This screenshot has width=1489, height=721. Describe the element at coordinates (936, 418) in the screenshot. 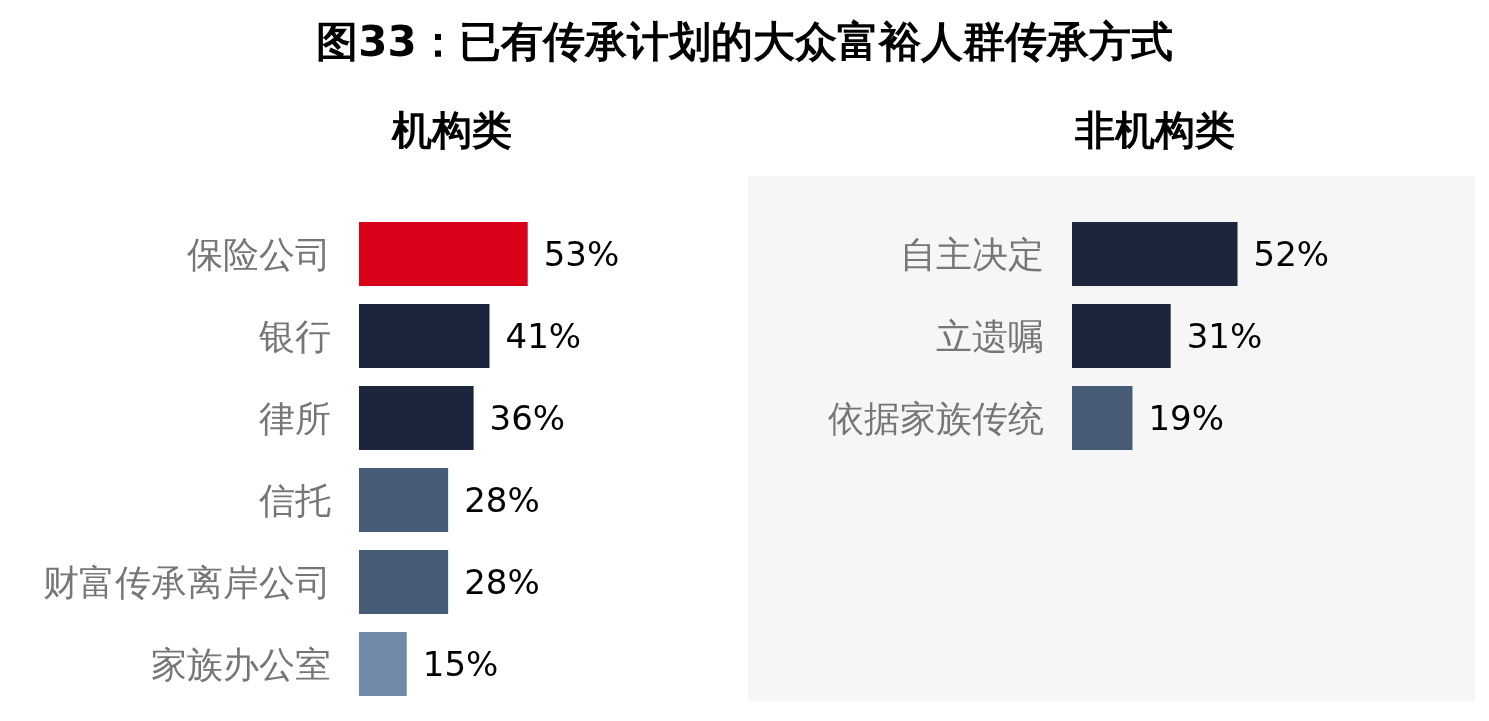

I see `y-tick-label: 依据家族传统` at that location.